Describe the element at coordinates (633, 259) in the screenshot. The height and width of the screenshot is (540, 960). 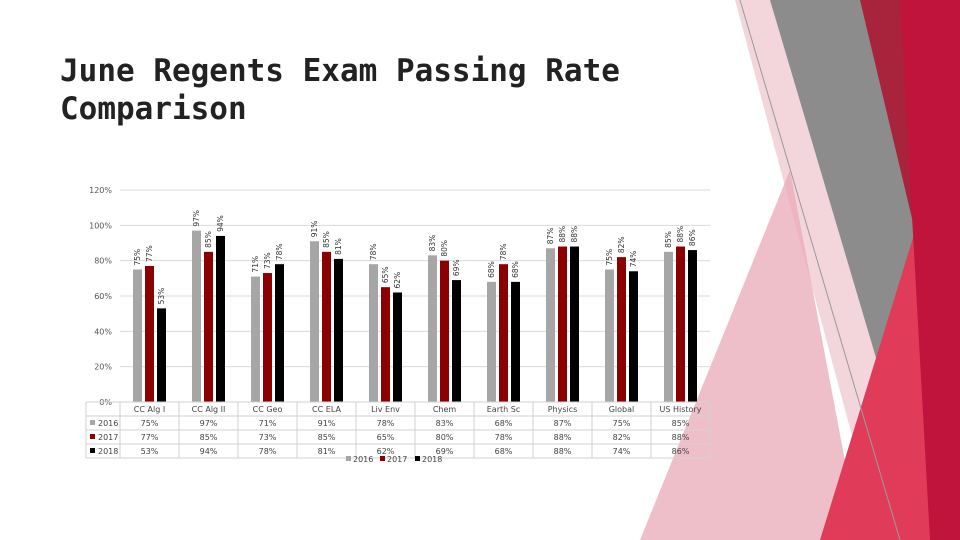
I see `data-label: 74%` at that location.